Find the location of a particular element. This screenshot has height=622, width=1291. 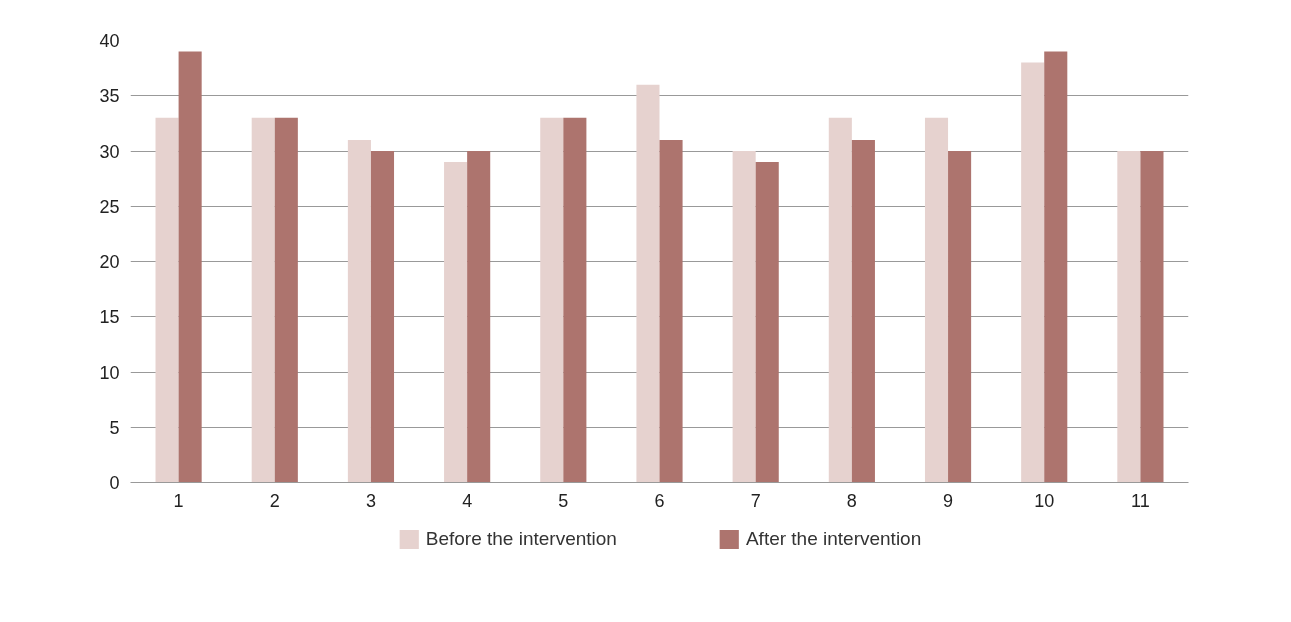

x-tick-label: 9 is located at coordinates (948, 500).